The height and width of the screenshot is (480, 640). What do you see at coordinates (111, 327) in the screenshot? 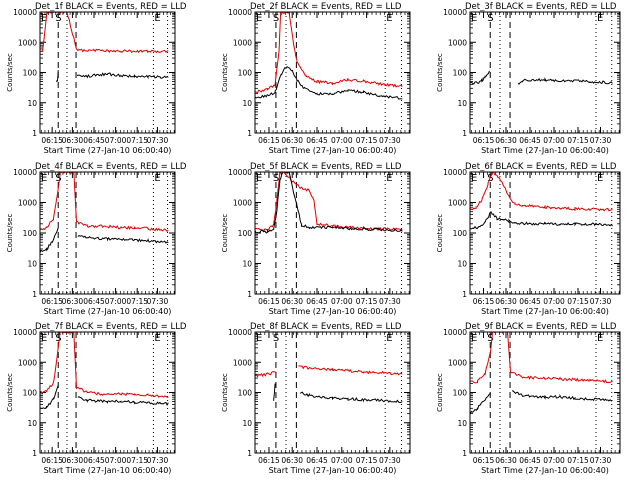
I see `chart-title: Det_7f BLACK = Events, RED = LLD` at bounding box center [111, 327].